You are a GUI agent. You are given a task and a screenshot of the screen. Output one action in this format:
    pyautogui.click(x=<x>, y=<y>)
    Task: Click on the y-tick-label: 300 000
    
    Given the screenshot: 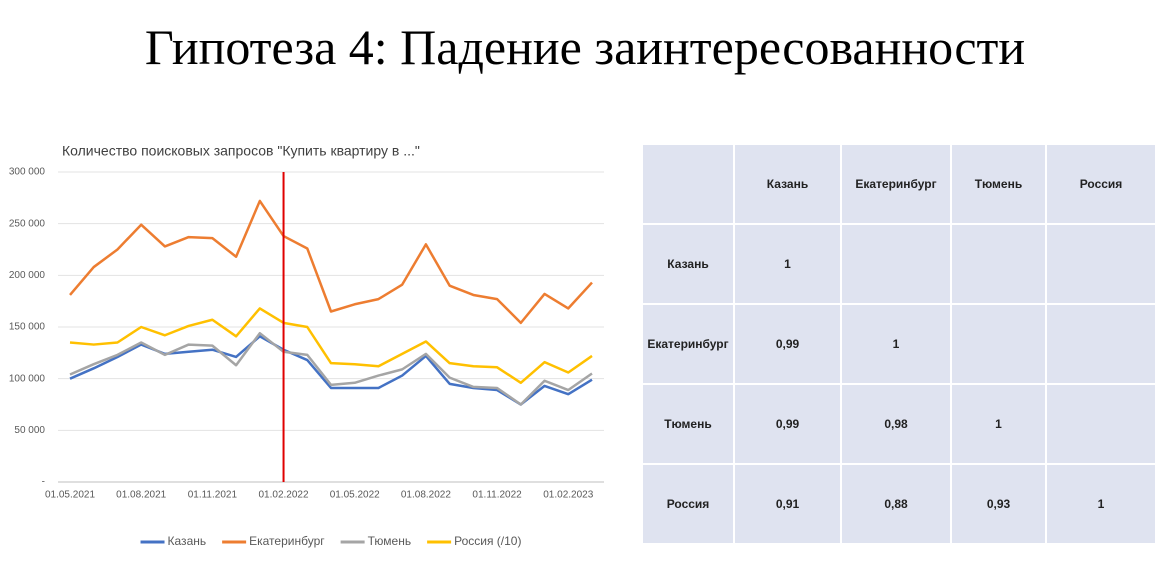 What is the action you would take?
    pyautogui.click(x=27, y=172)
    